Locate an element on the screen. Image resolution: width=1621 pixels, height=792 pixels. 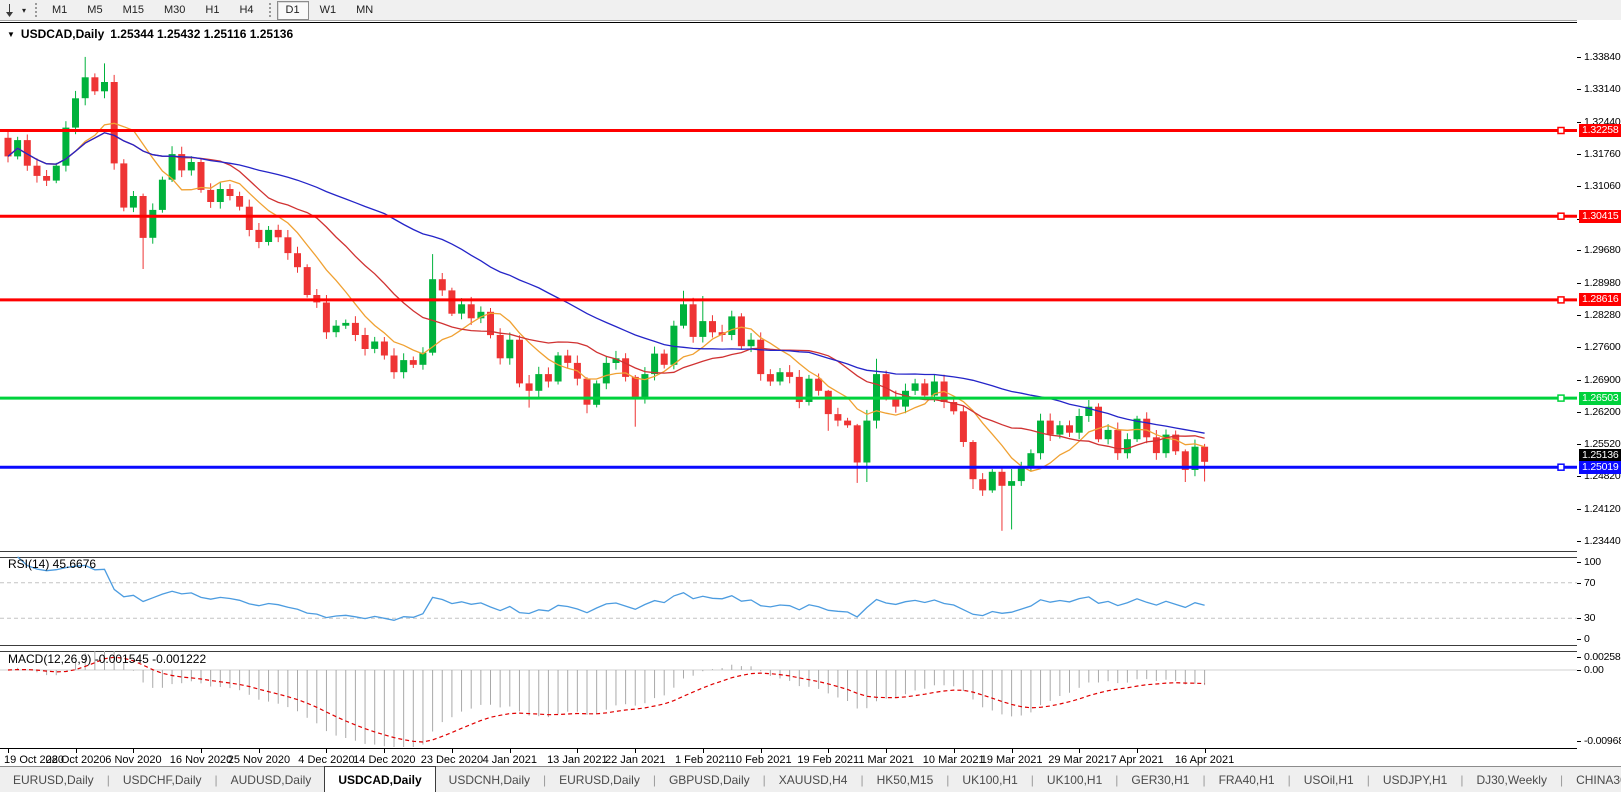
price-tick-1.26900: 1.26900 is located at coordinates (1602, 379).